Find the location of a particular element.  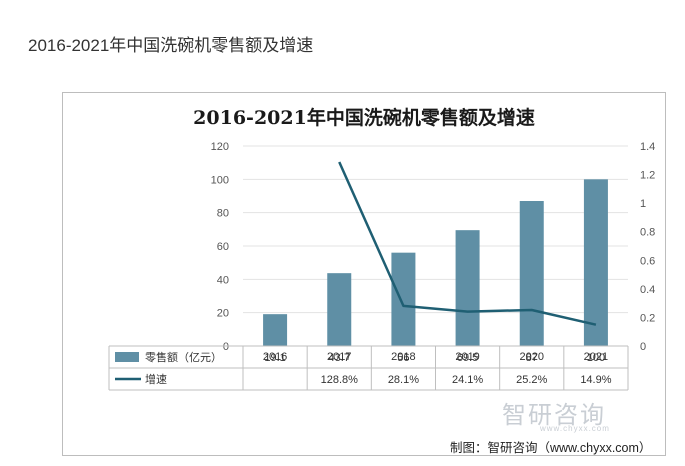

y-right-tick-label: 0.8 is located at coordinates (647, 233).